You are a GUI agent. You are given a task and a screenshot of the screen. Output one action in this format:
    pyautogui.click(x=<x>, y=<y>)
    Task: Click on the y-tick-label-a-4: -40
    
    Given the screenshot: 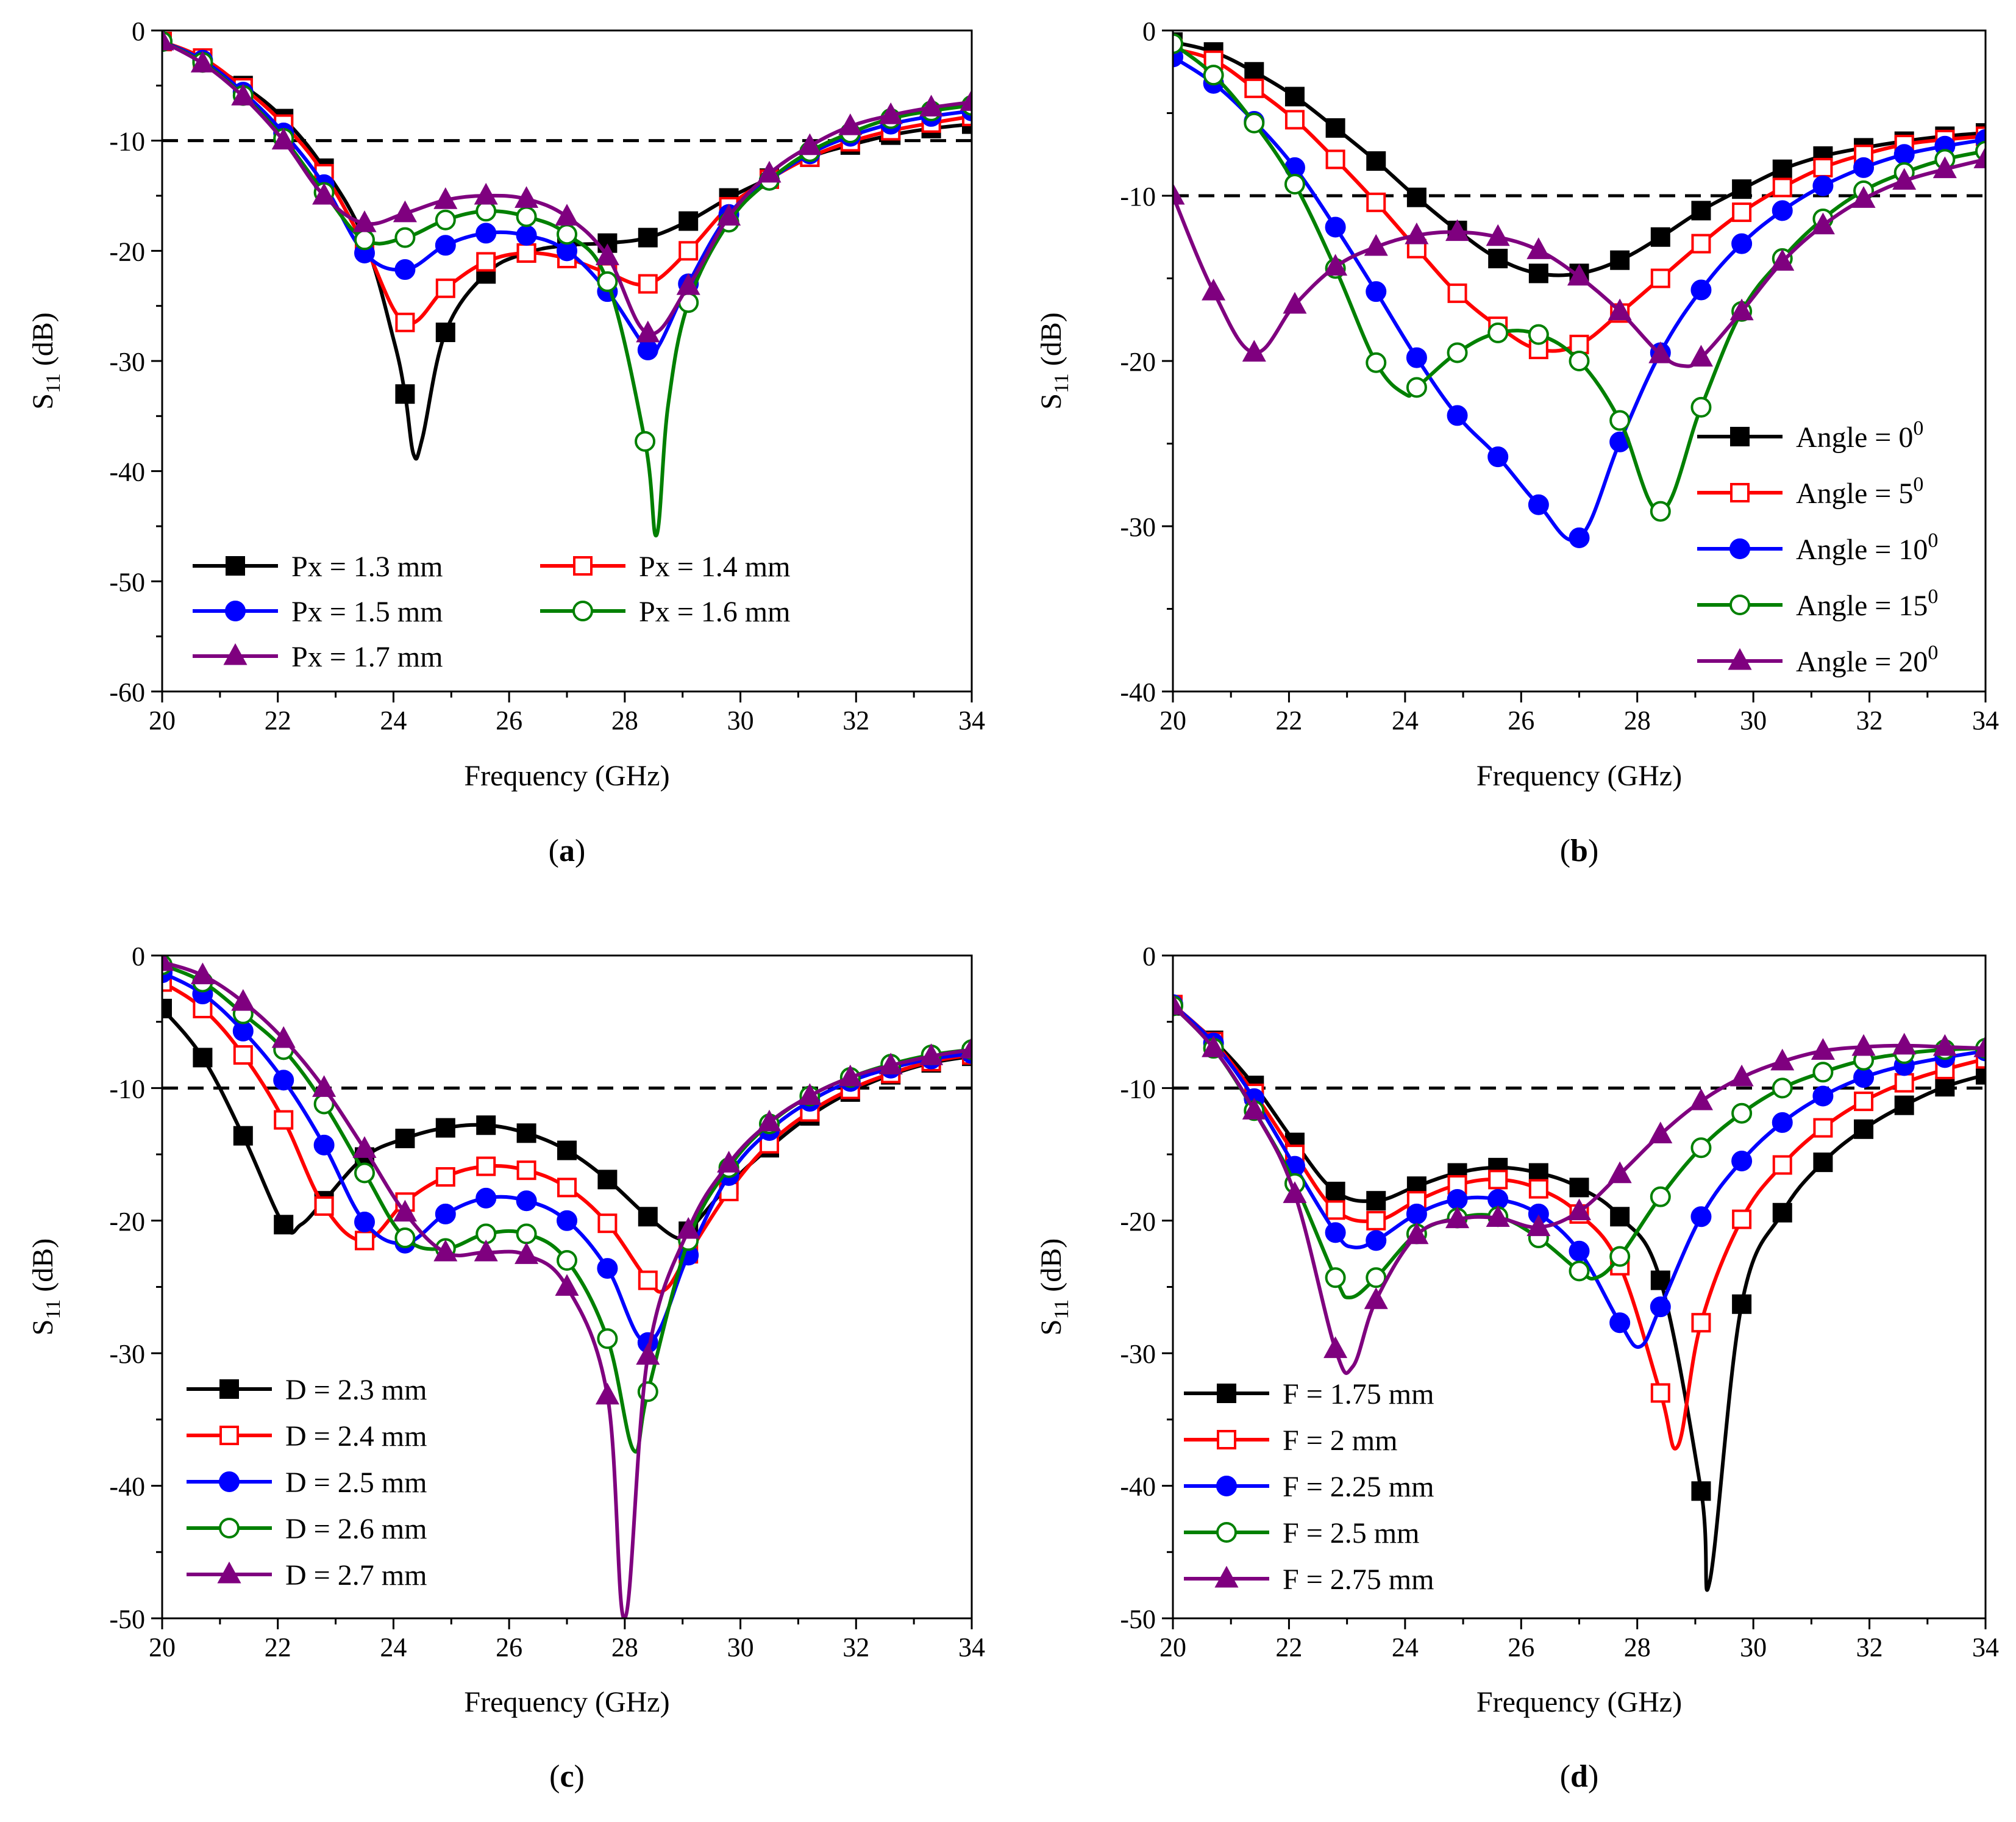 What is the action you would take?
    pyautogui.click(x=127, y=472)
    